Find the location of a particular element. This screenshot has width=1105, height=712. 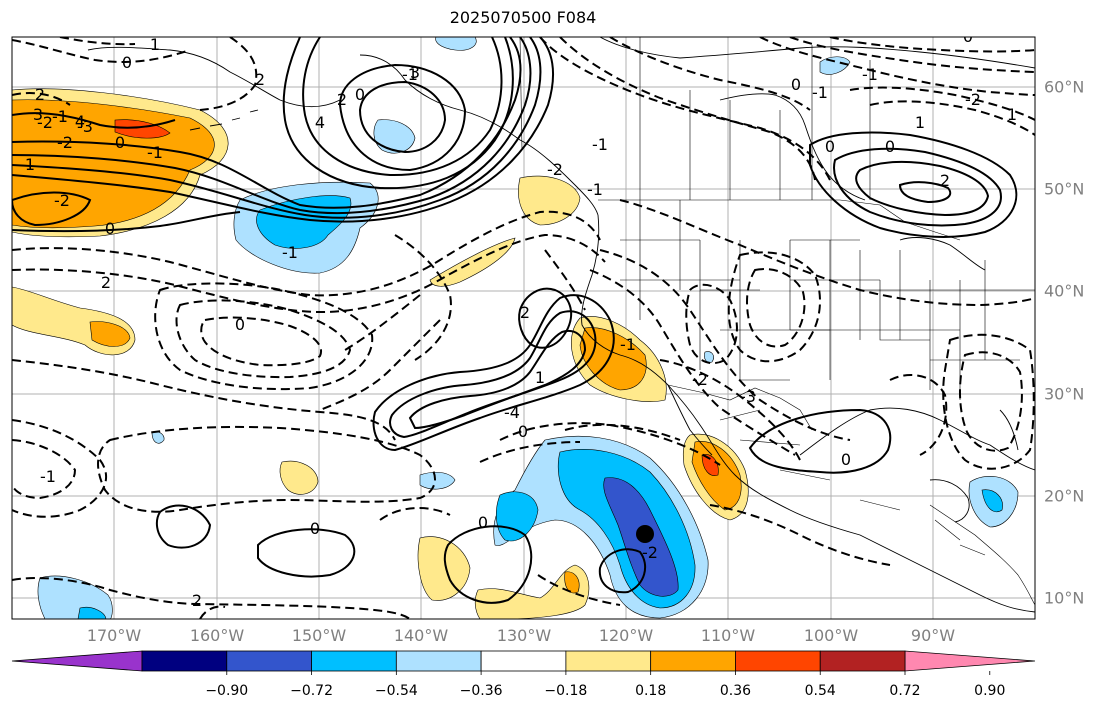

latitude-label: 50°N is located at coordinates (1064, 189).